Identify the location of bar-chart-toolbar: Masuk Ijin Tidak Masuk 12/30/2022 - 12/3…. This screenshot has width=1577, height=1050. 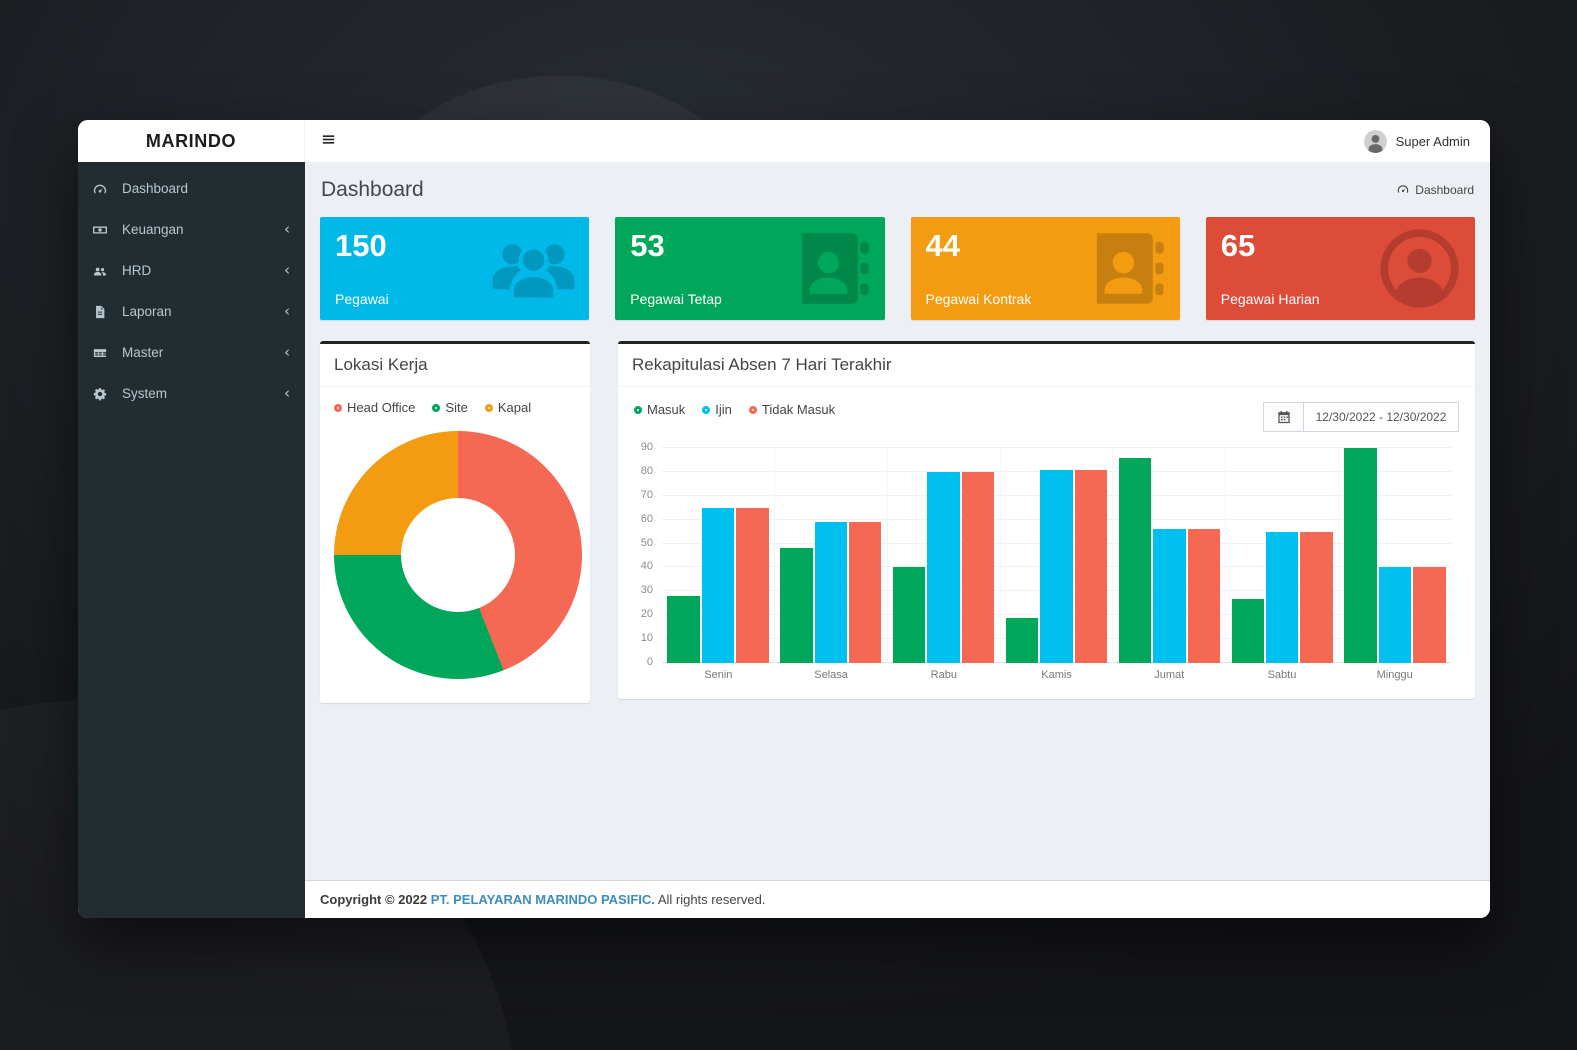
(1046, 417).